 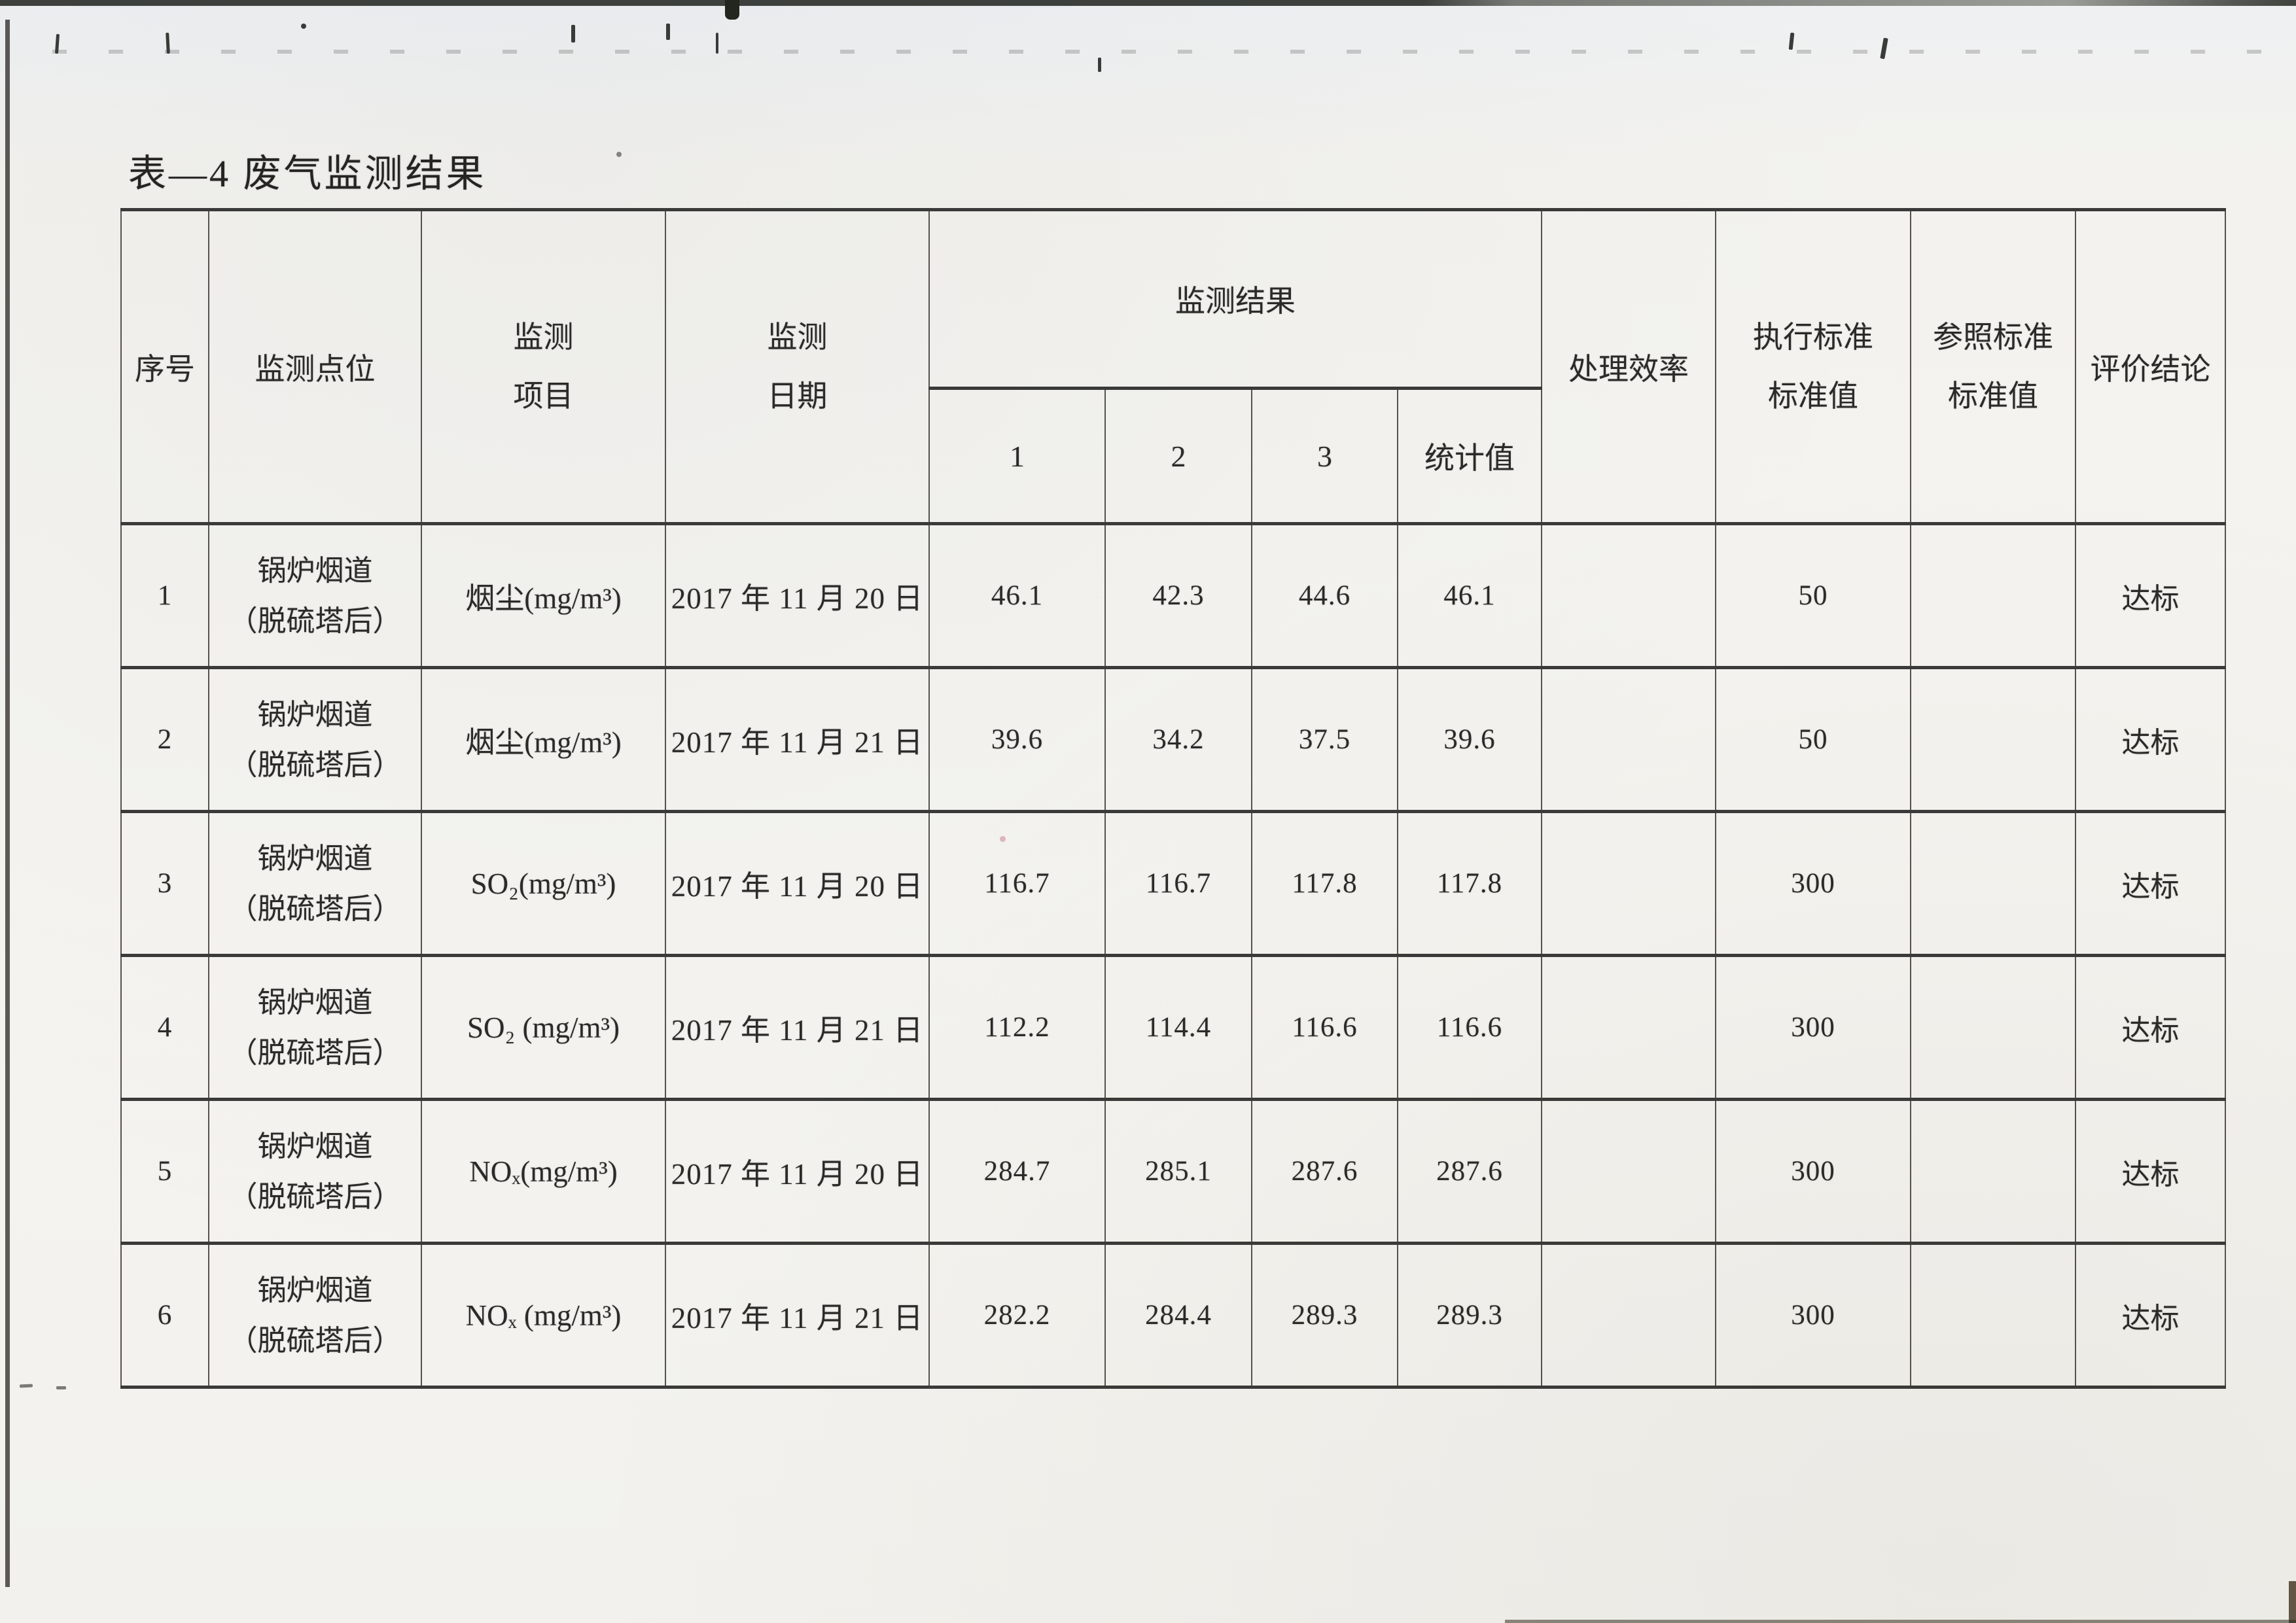 I want to click on cell-result-2: 42.3, so click(x=1178, y=595).